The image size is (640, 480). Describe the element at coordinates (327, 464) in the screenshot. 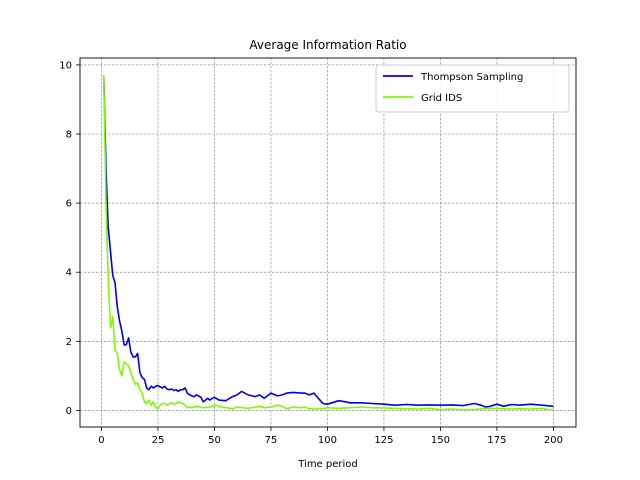

I see `x-axis-label: Time period` at that location.